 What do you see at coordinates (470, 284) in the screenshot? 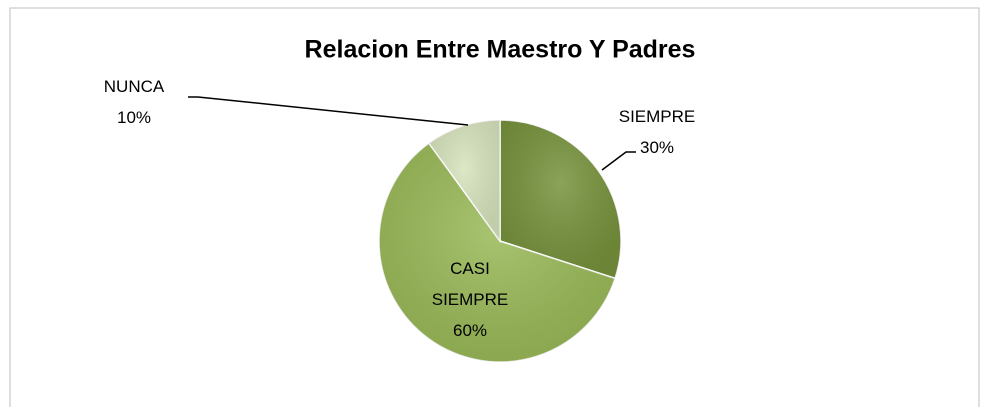
I see `slice-name: CASI SIEMPRE` at bounding box center [470, 284].